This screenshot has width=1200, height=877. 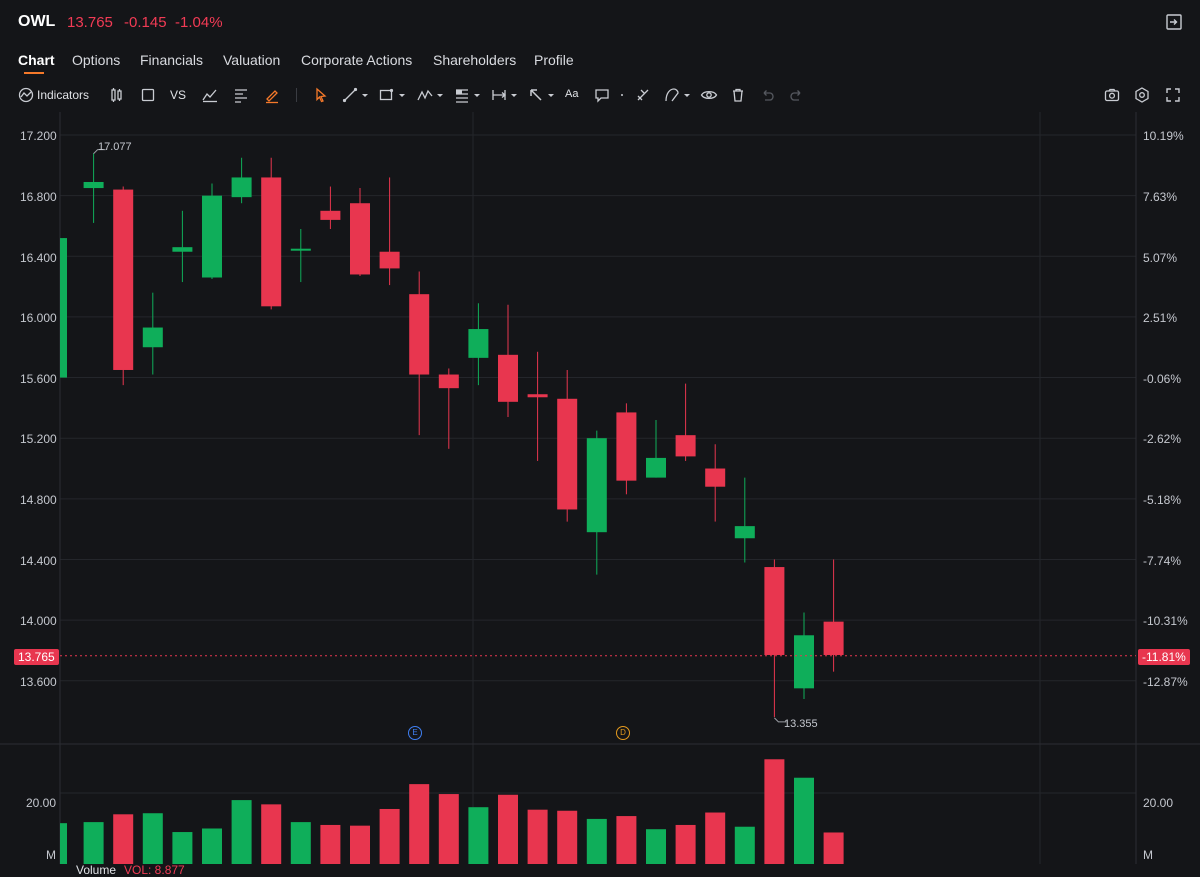 What do you see at coordinates (36, 657) in the screenshot?
I see `current-price-tag: 13.765` at bounding box center [36, 657].